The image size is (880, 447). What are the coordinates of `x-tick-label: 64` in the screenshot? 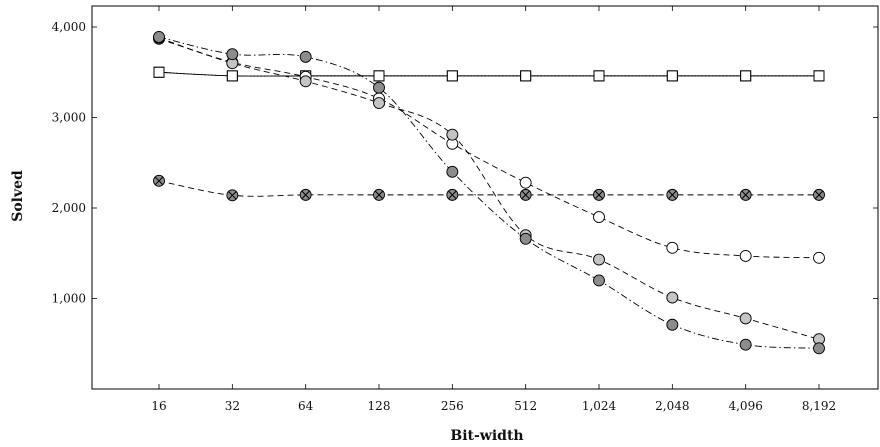 It's located at (306, 406).